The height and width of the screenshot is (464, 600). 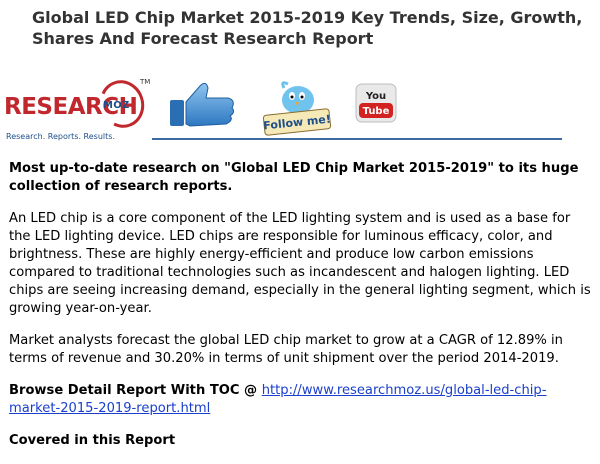 I want to click on youtube-you-text: You, so click(x=375, y=96).